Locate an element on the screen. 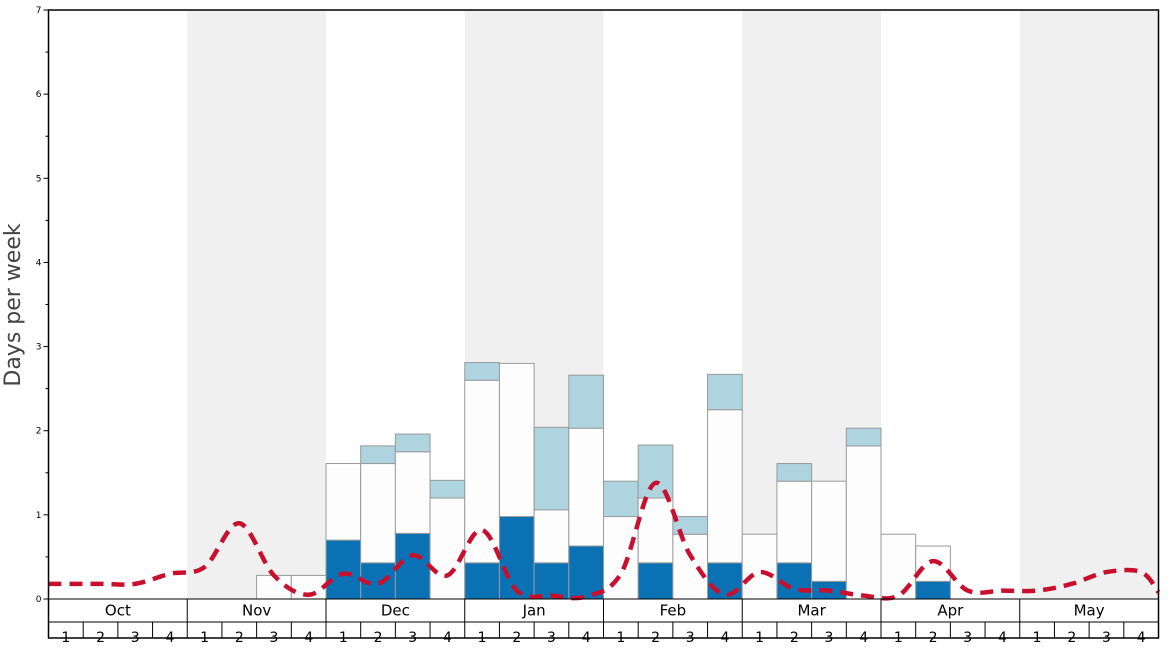 The height and width of the screenshot is (652, 1168). week-label-feb-3: 3 is located at coordinates (690, 638).